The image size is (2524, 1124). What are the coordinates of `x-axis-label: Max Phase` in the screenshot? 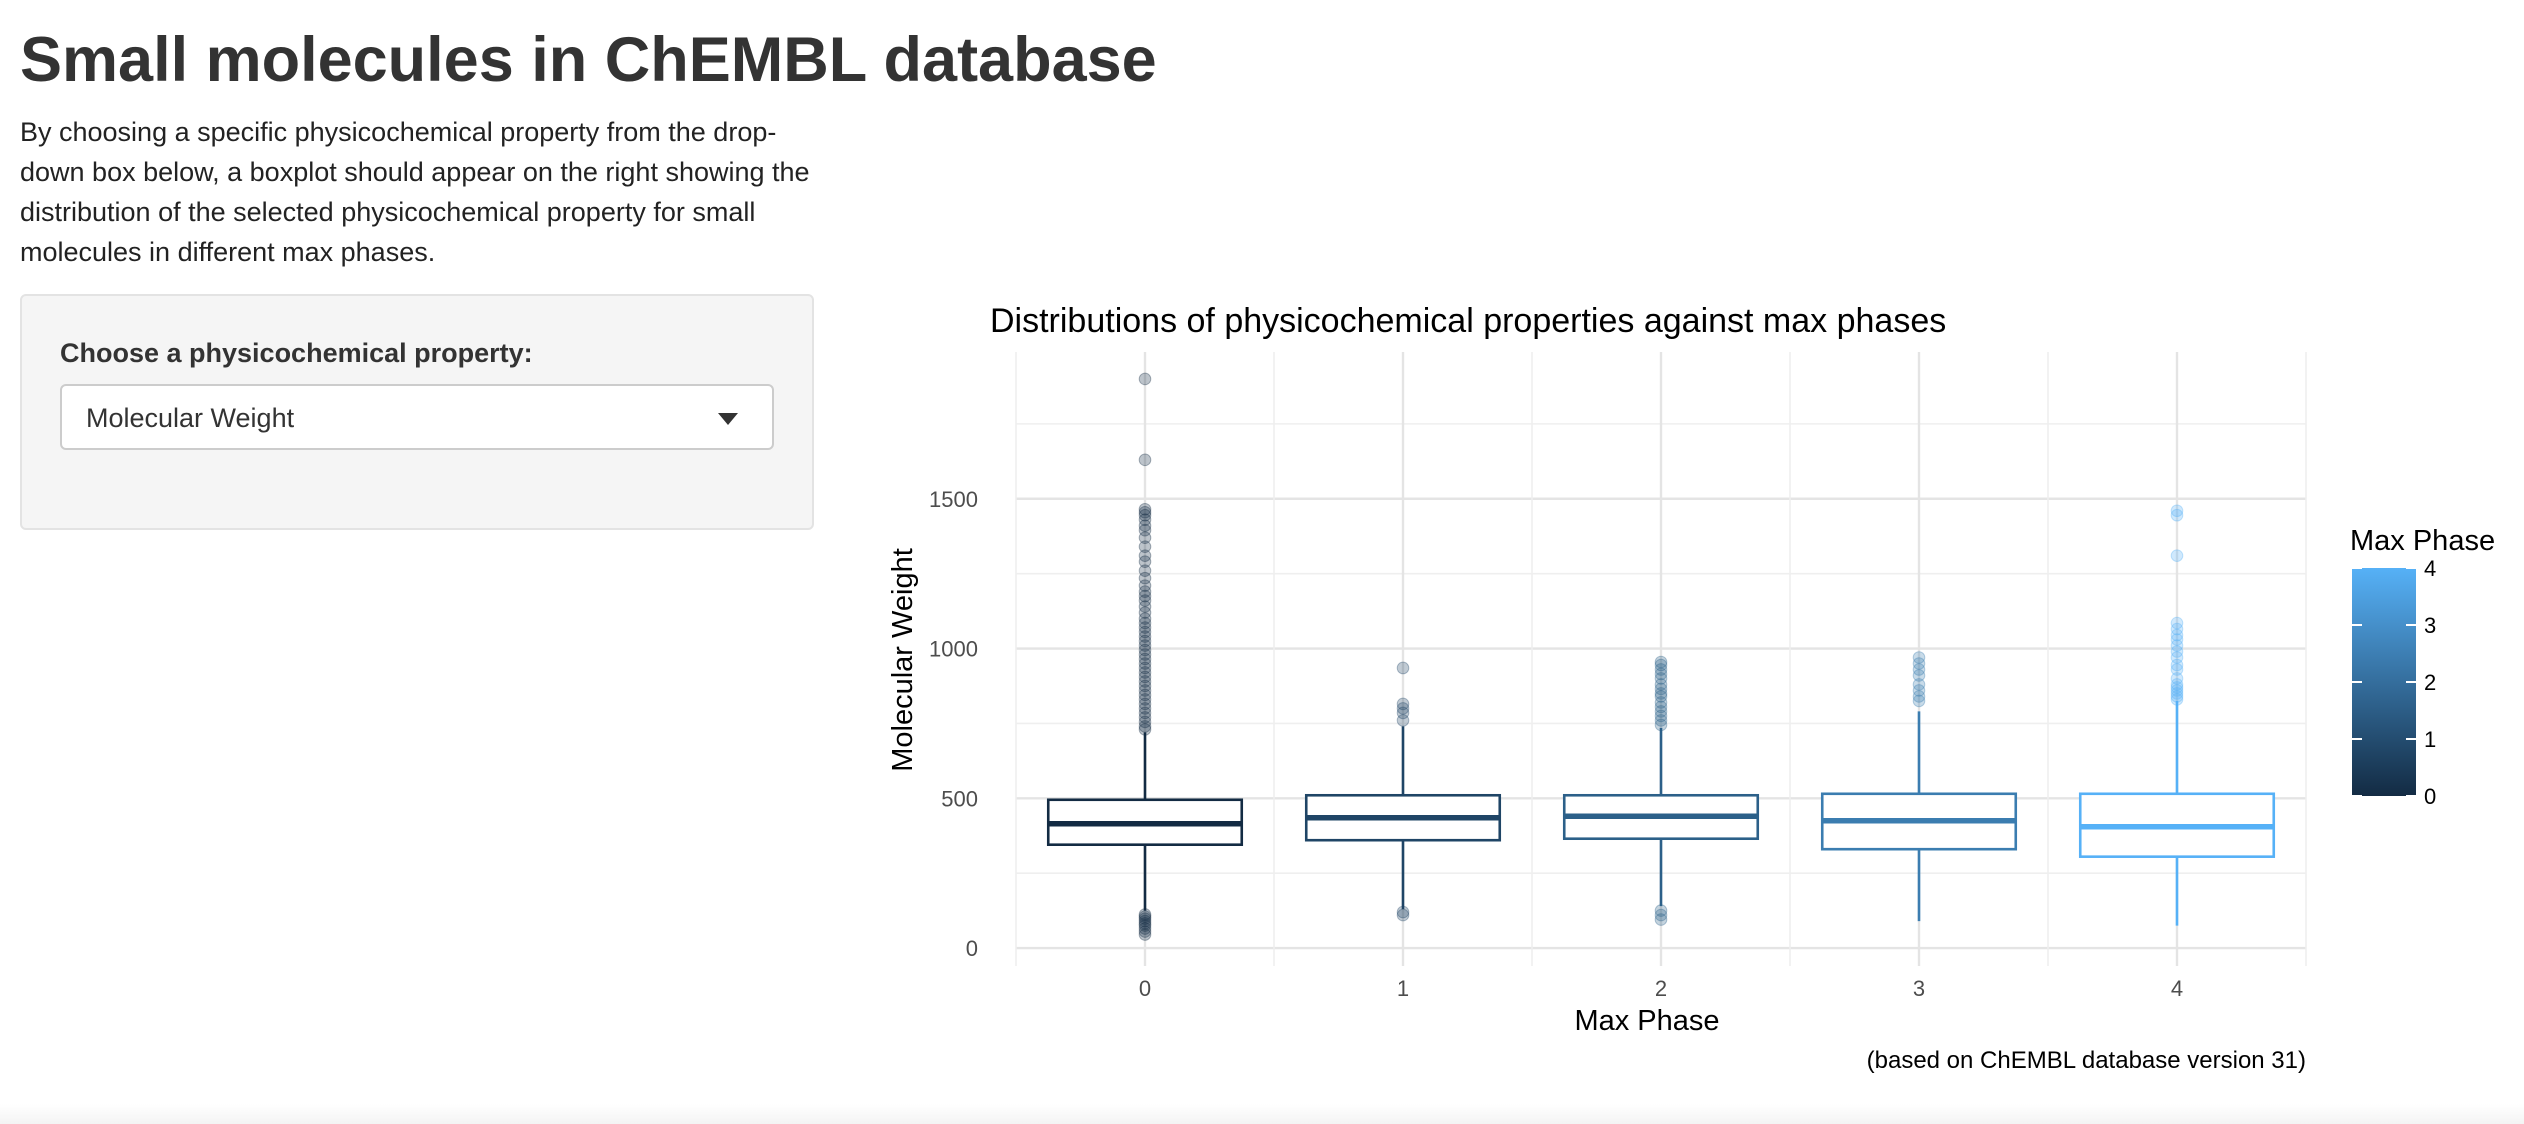 It's located at (1646, 1021).